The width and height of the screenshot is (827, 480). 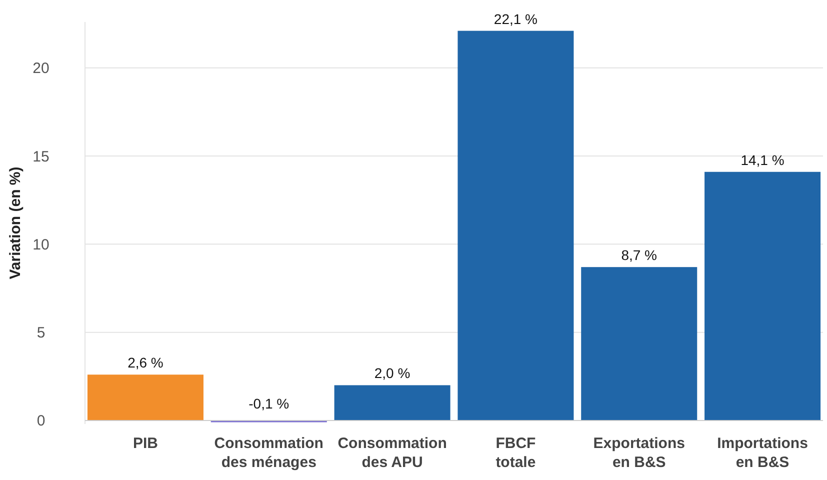 What do you see at coordinates (639, 255) in the screenshot?
I see `data-label: 8,7 %` at bounding box center [639, 255].